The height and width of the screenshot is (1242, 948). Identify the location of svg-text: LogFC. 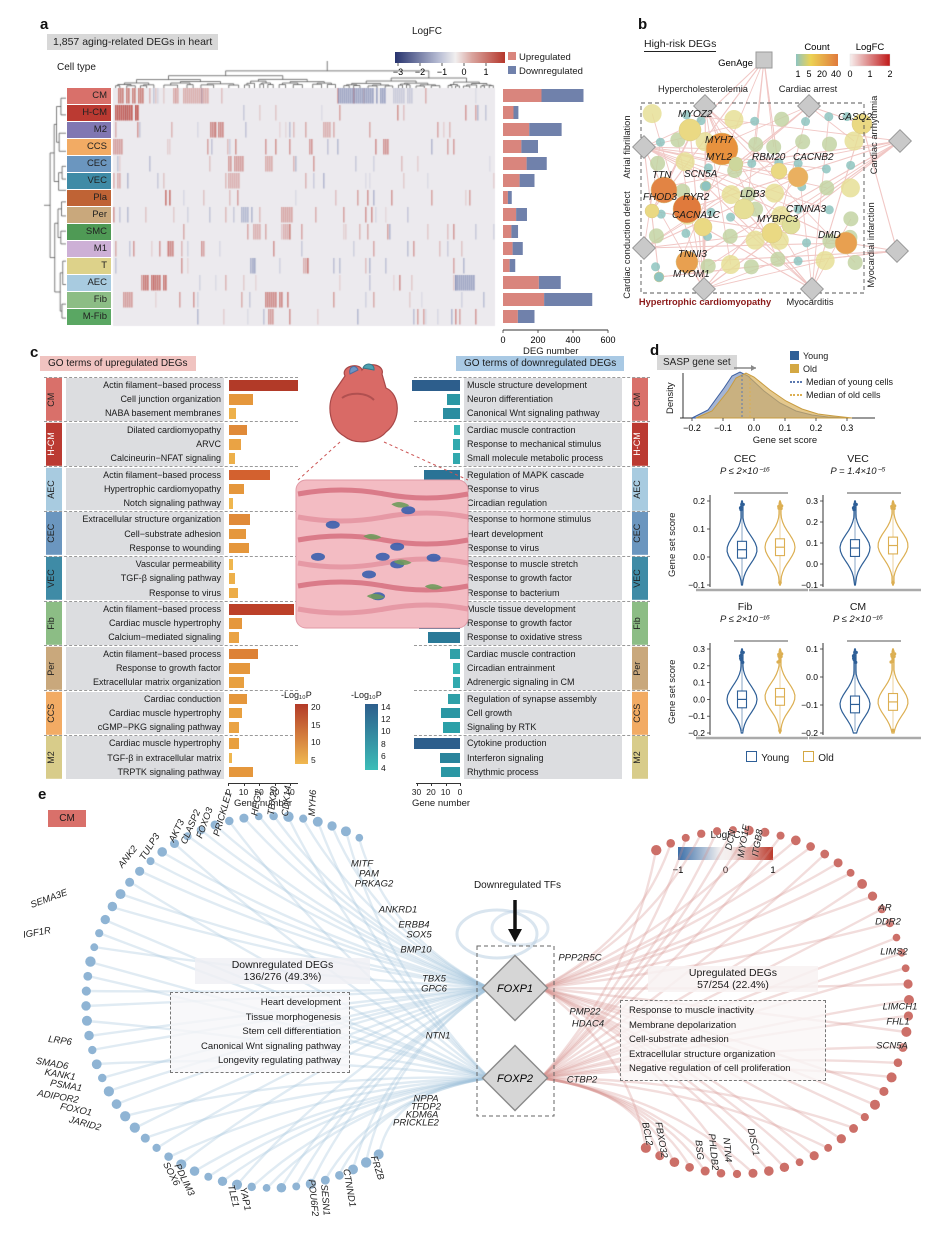
(870, 47).